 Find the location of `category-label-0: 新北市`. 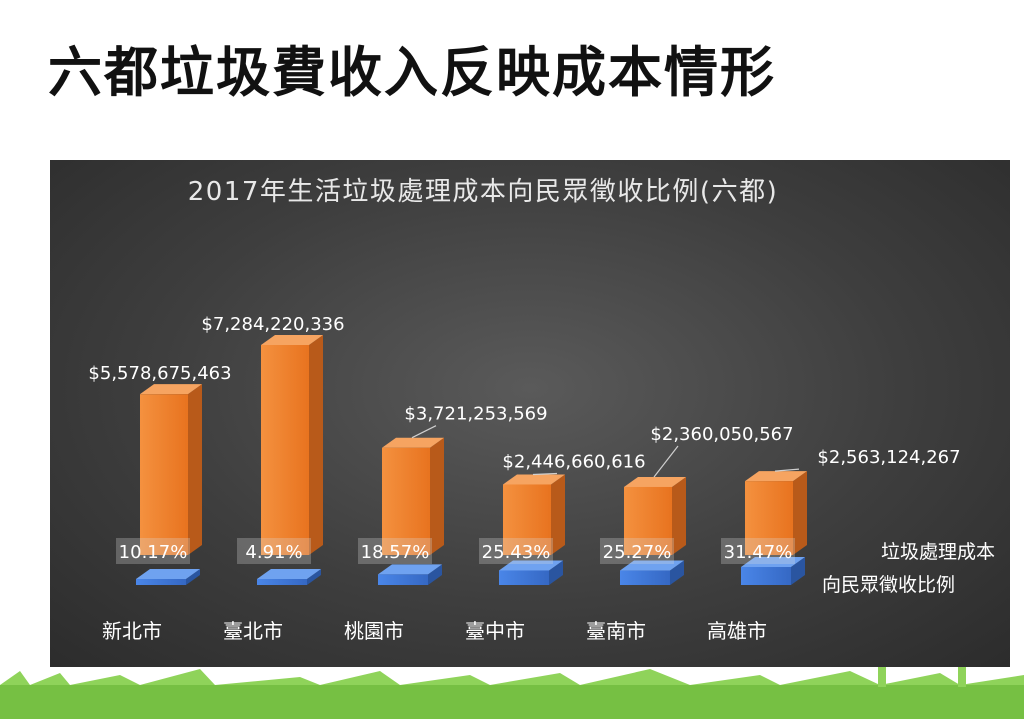

category-label-0: 新北市 is located at coordinates (132, 631).